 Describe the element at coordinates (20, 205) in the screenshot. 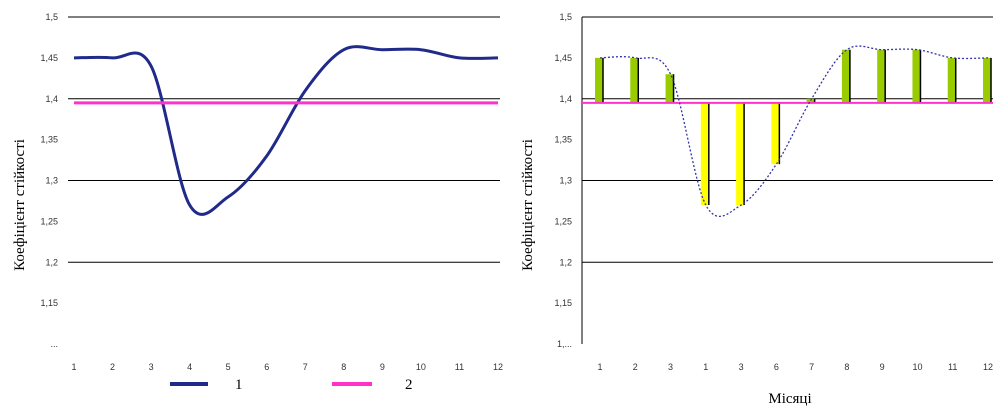

I see `left-y-axis-title: Коефіцієнт стійкості` at that location.